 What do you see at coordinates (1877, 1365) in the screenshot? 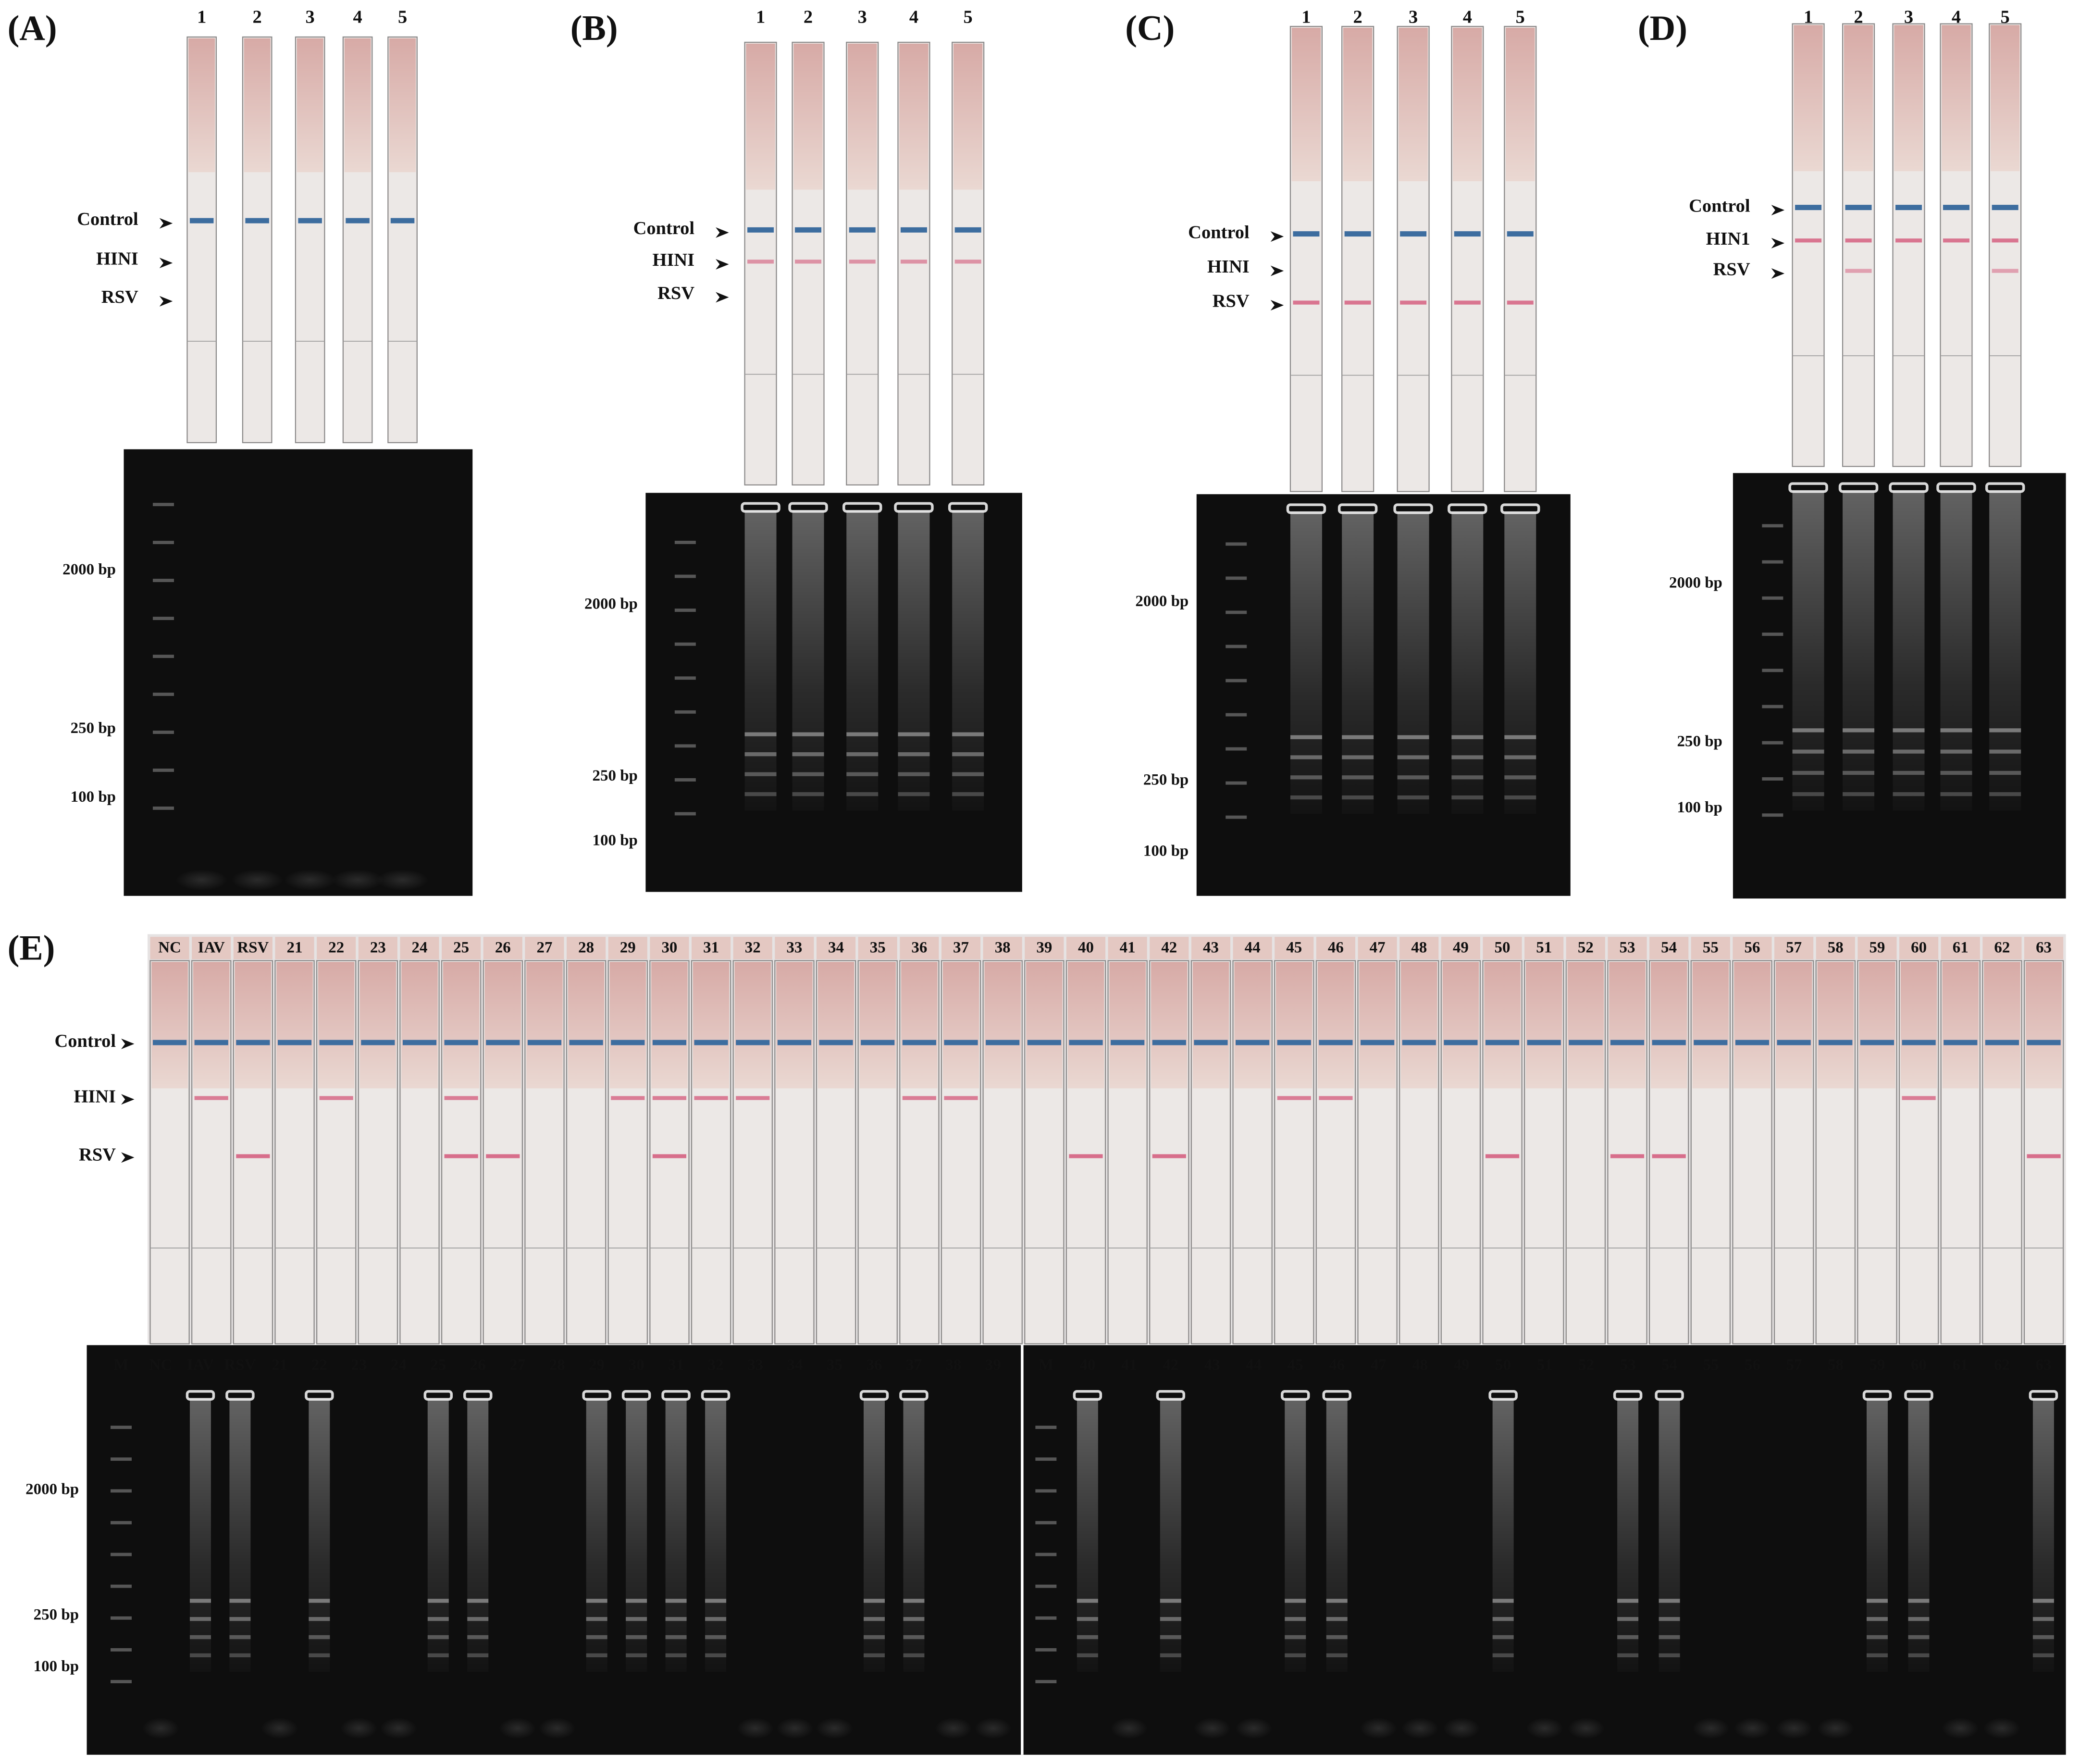
I see `gel-lane-label: 59` at bounding box center [1877, 1365].